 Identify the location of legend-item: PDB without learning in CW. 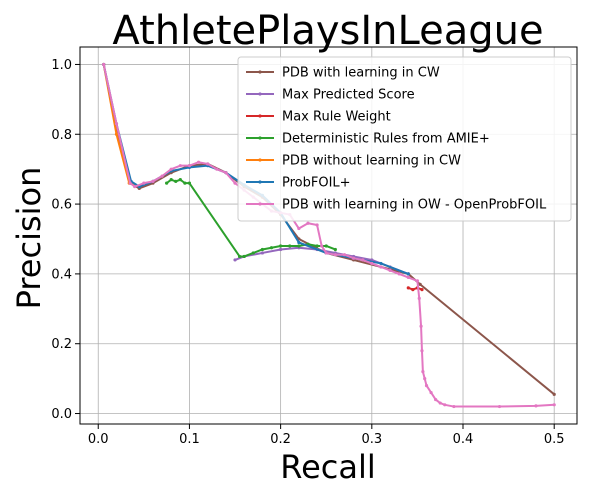
(353, 161).